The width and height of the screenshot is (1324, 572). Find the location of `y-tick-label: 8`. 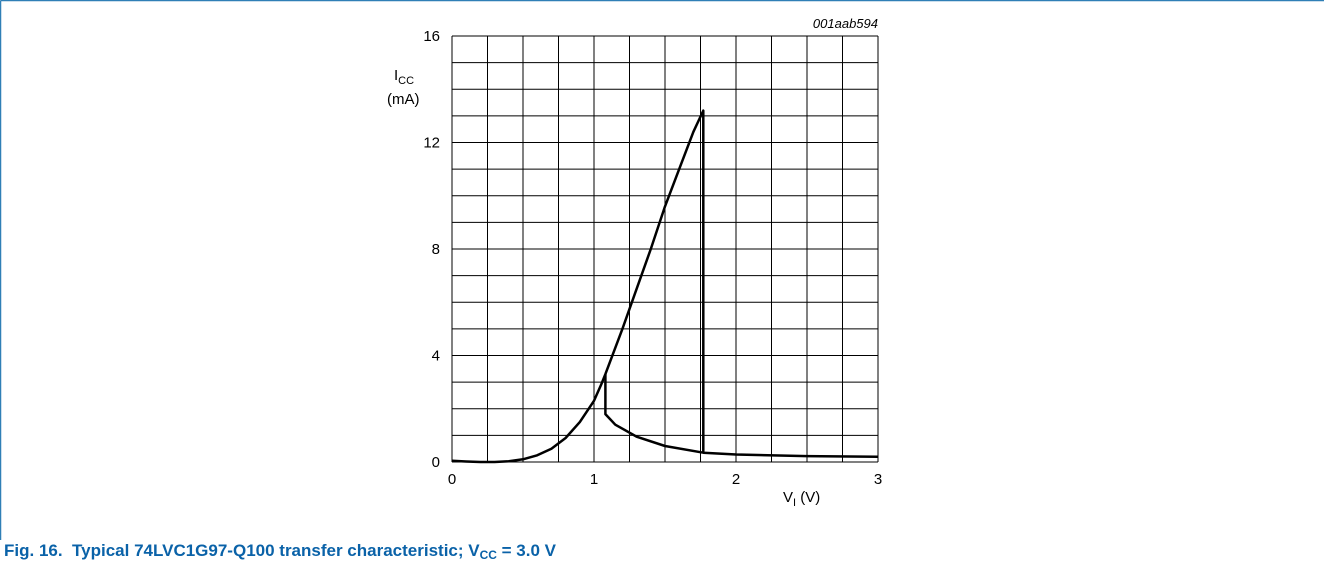

y-tick-label: 8 is located at coordinates (436, 249).